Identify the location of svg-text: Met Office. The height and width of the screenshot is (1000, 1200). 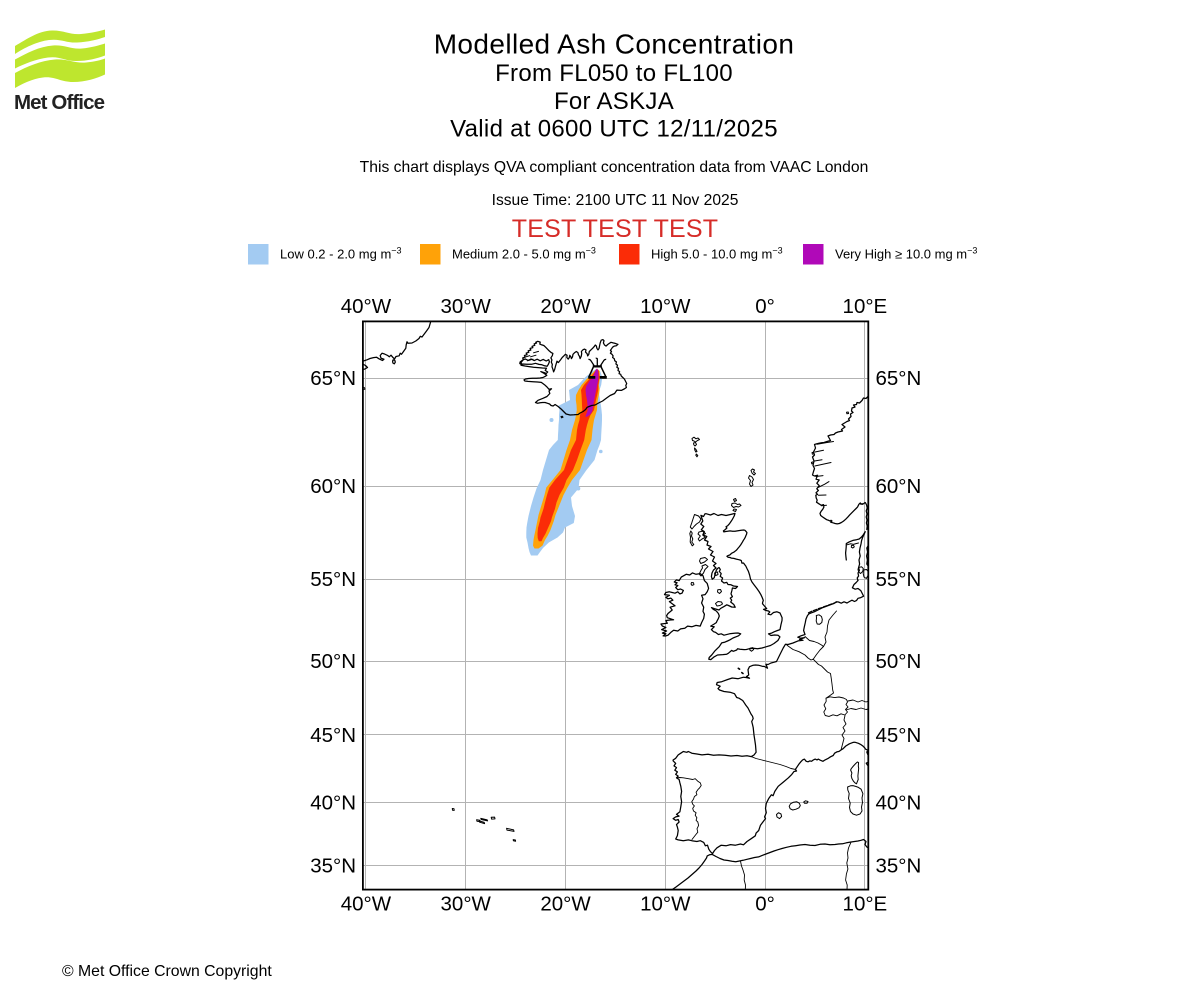
(59, 102).